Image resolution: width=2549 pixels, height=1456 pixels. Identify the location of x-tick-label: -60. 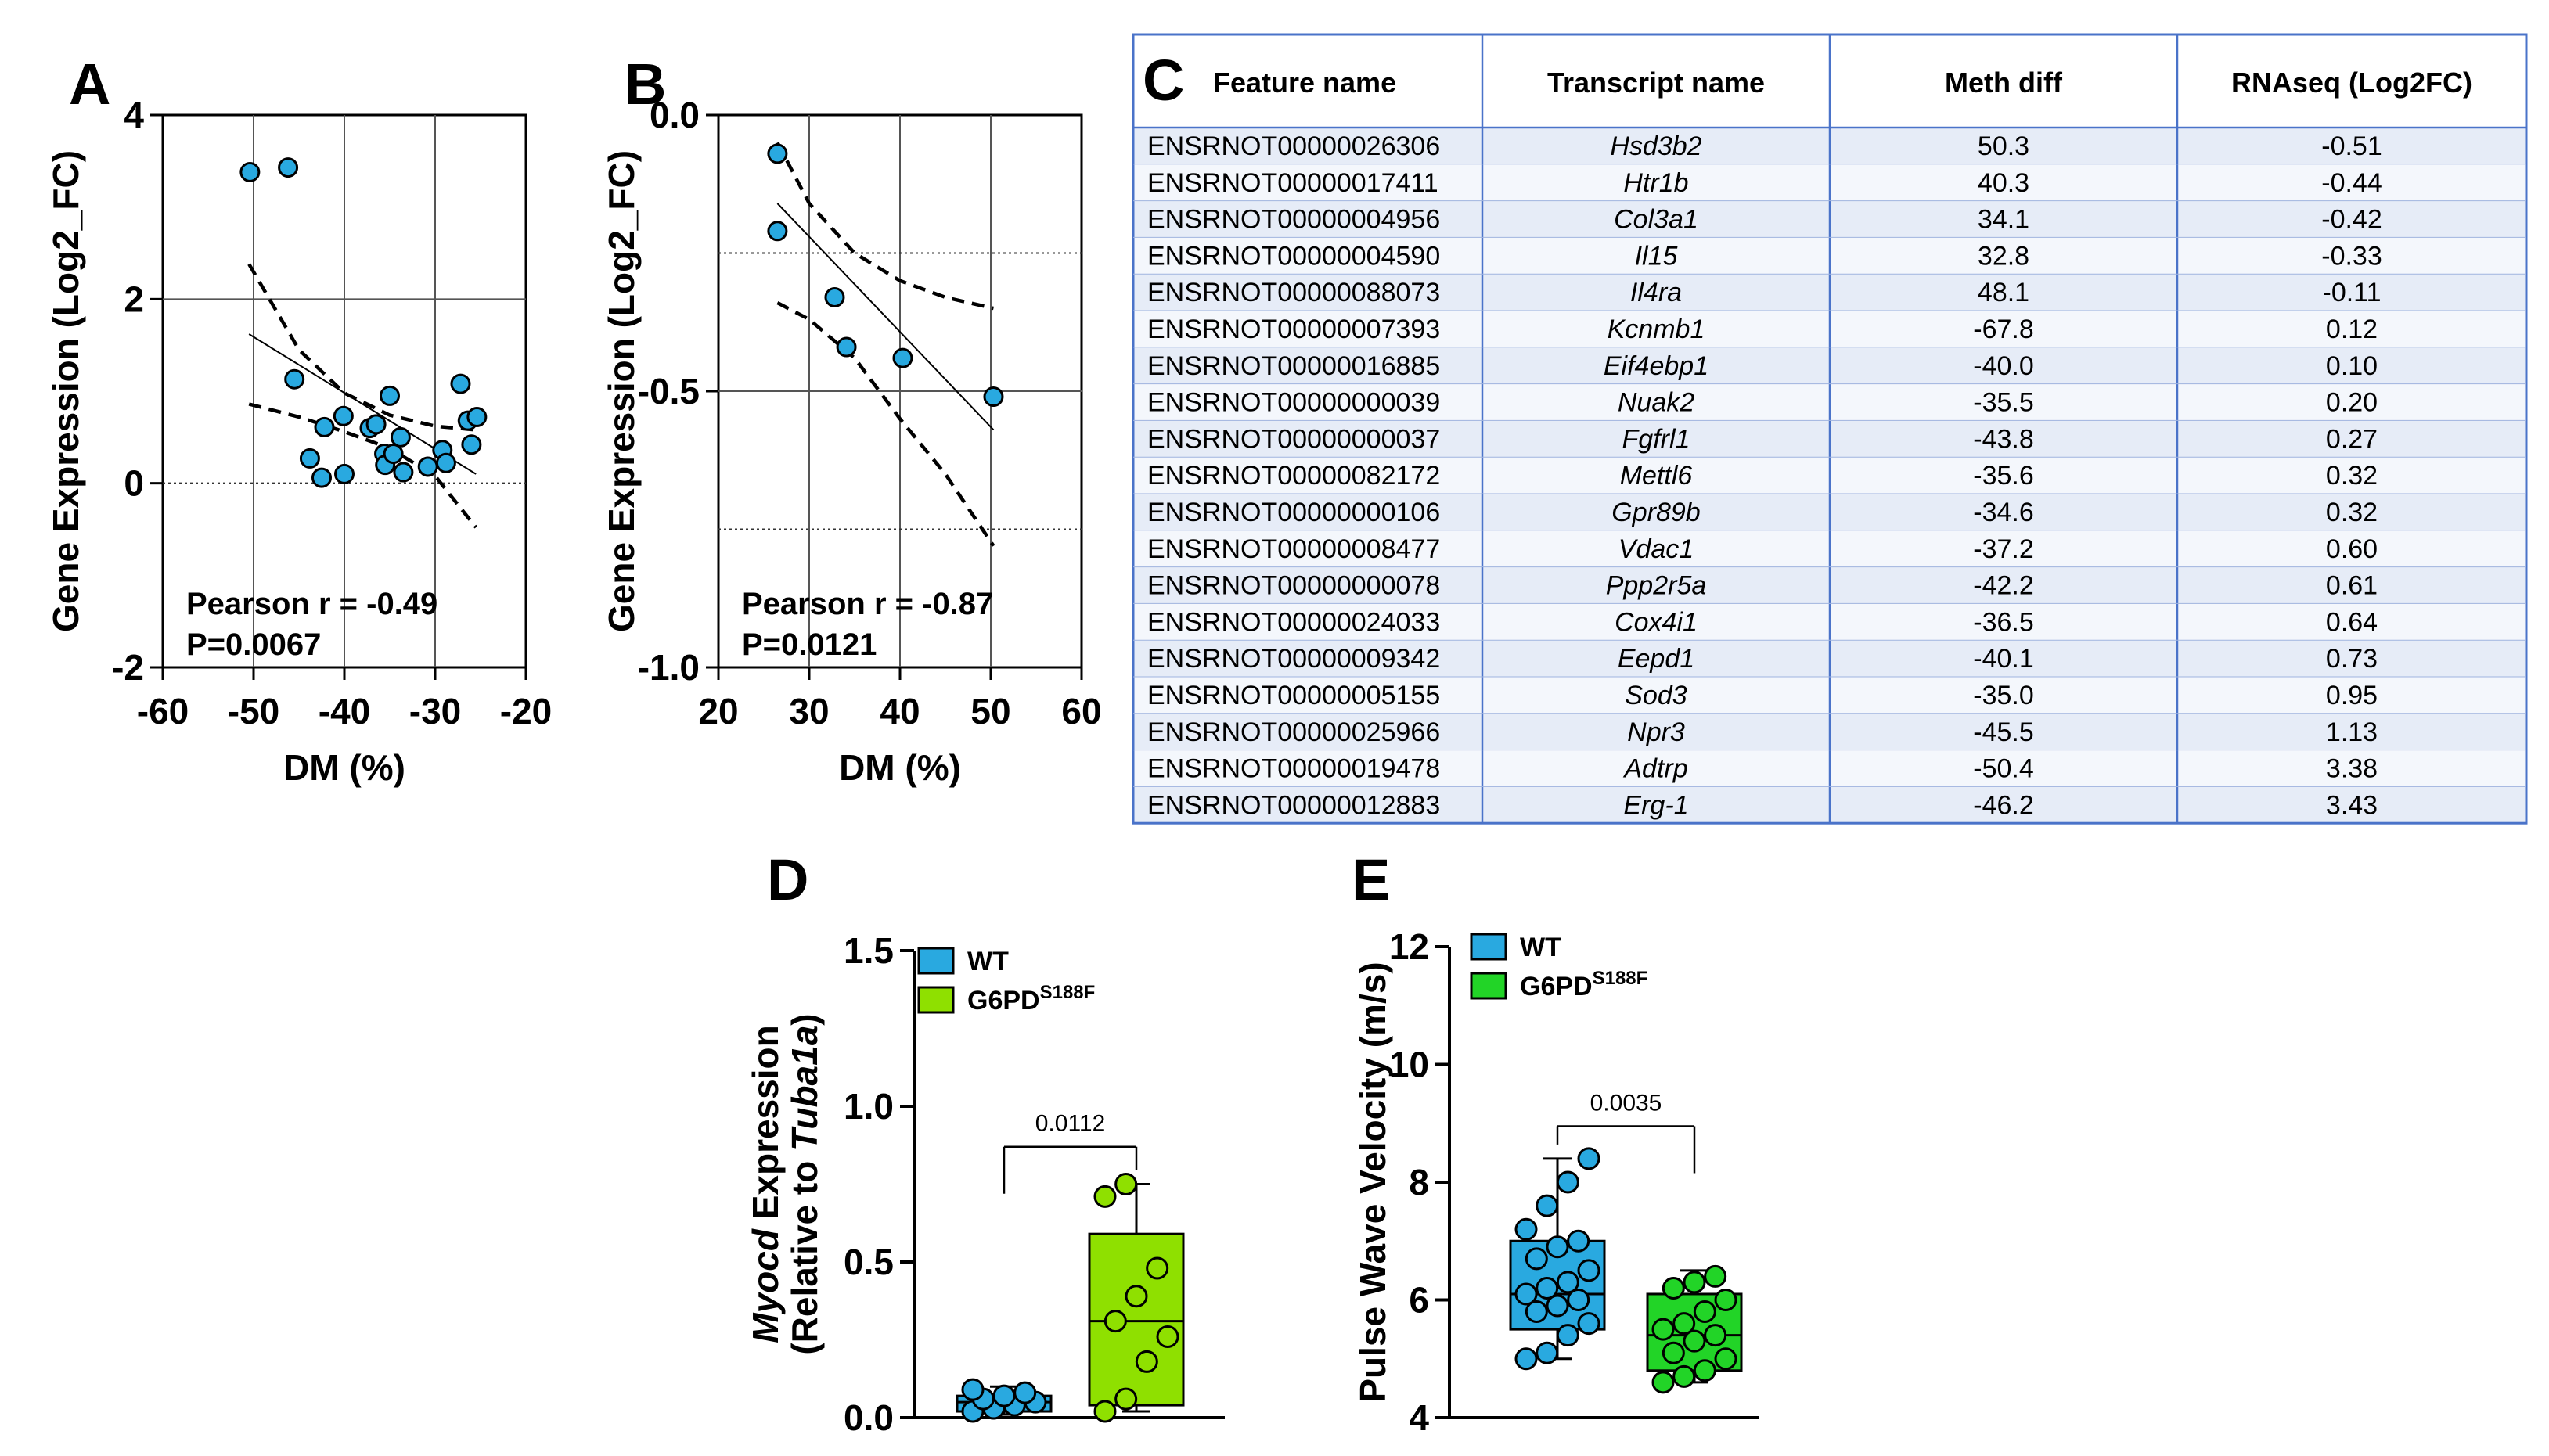
(163, 711).